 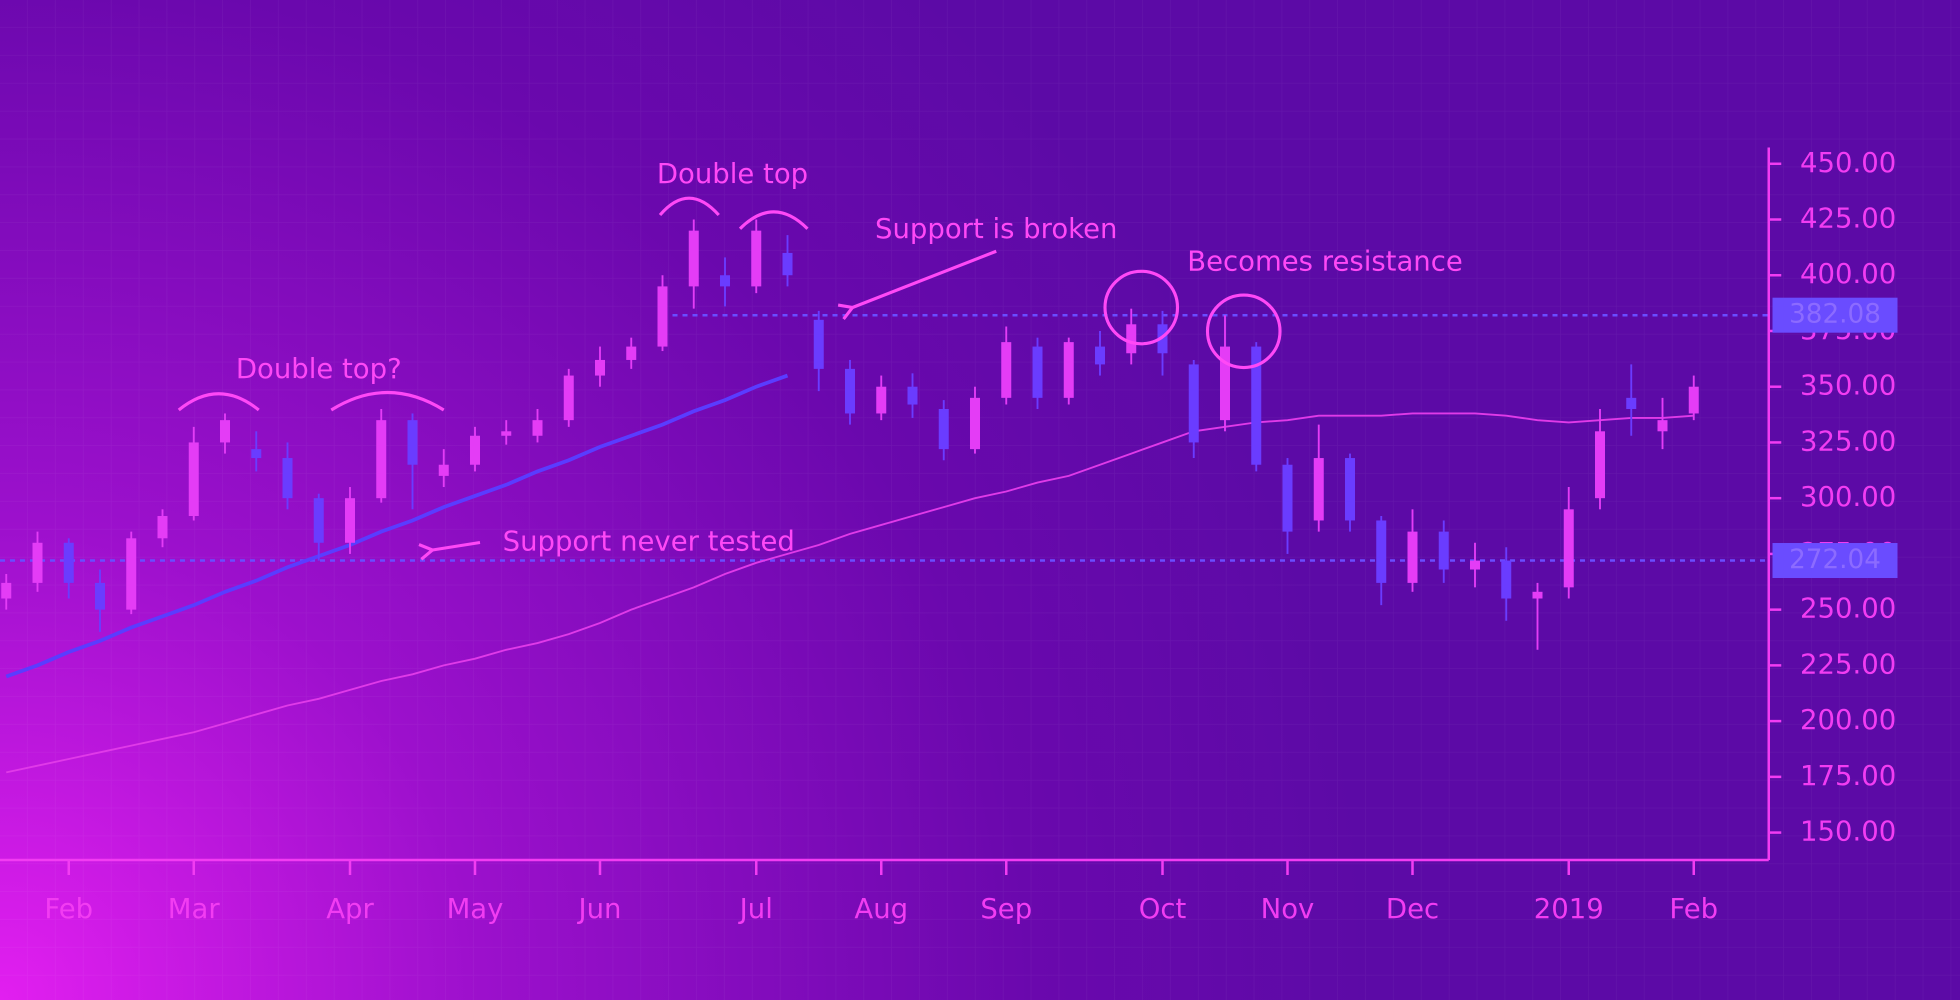 What do you see at coordinates (599, 909) in the screenshot?
I see `x-tick-label: Jun` at bounding box center [599, 909].